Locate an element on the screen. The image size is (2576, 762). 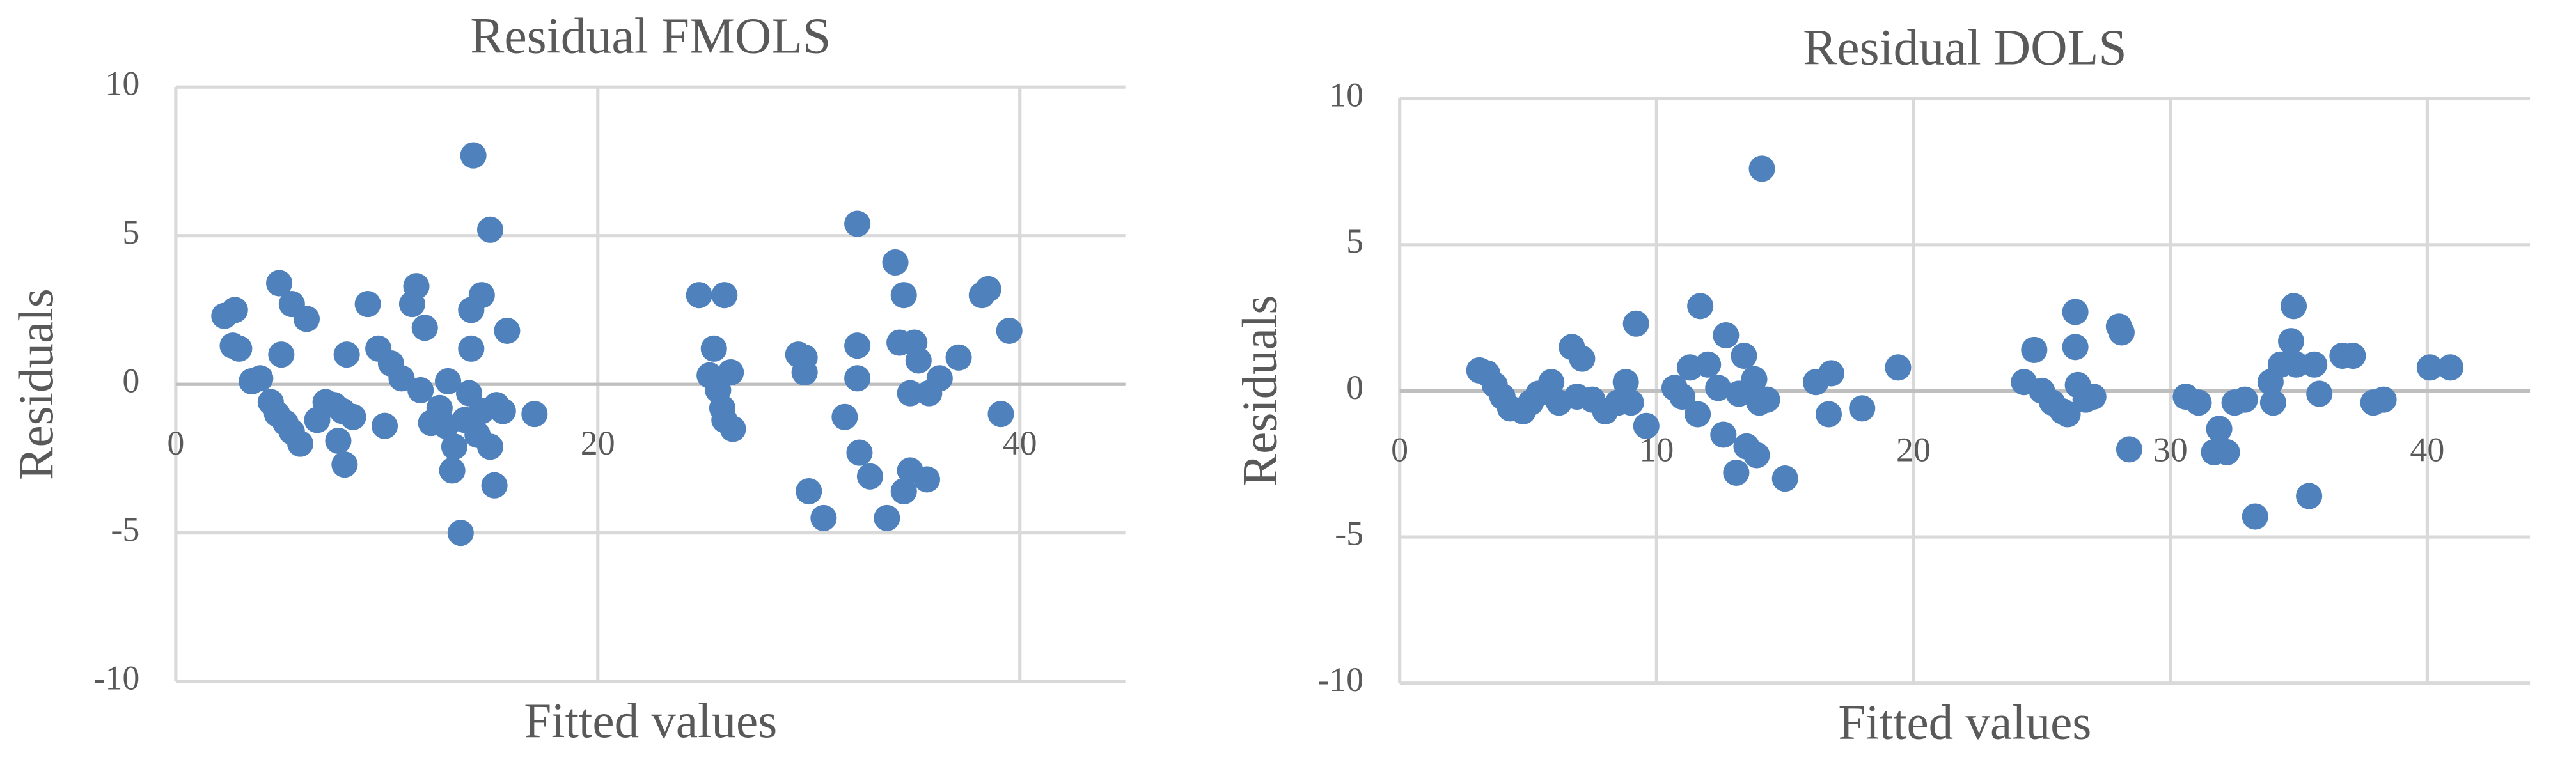
x-tick-label: 30 is located at coordinates (2170, 449).